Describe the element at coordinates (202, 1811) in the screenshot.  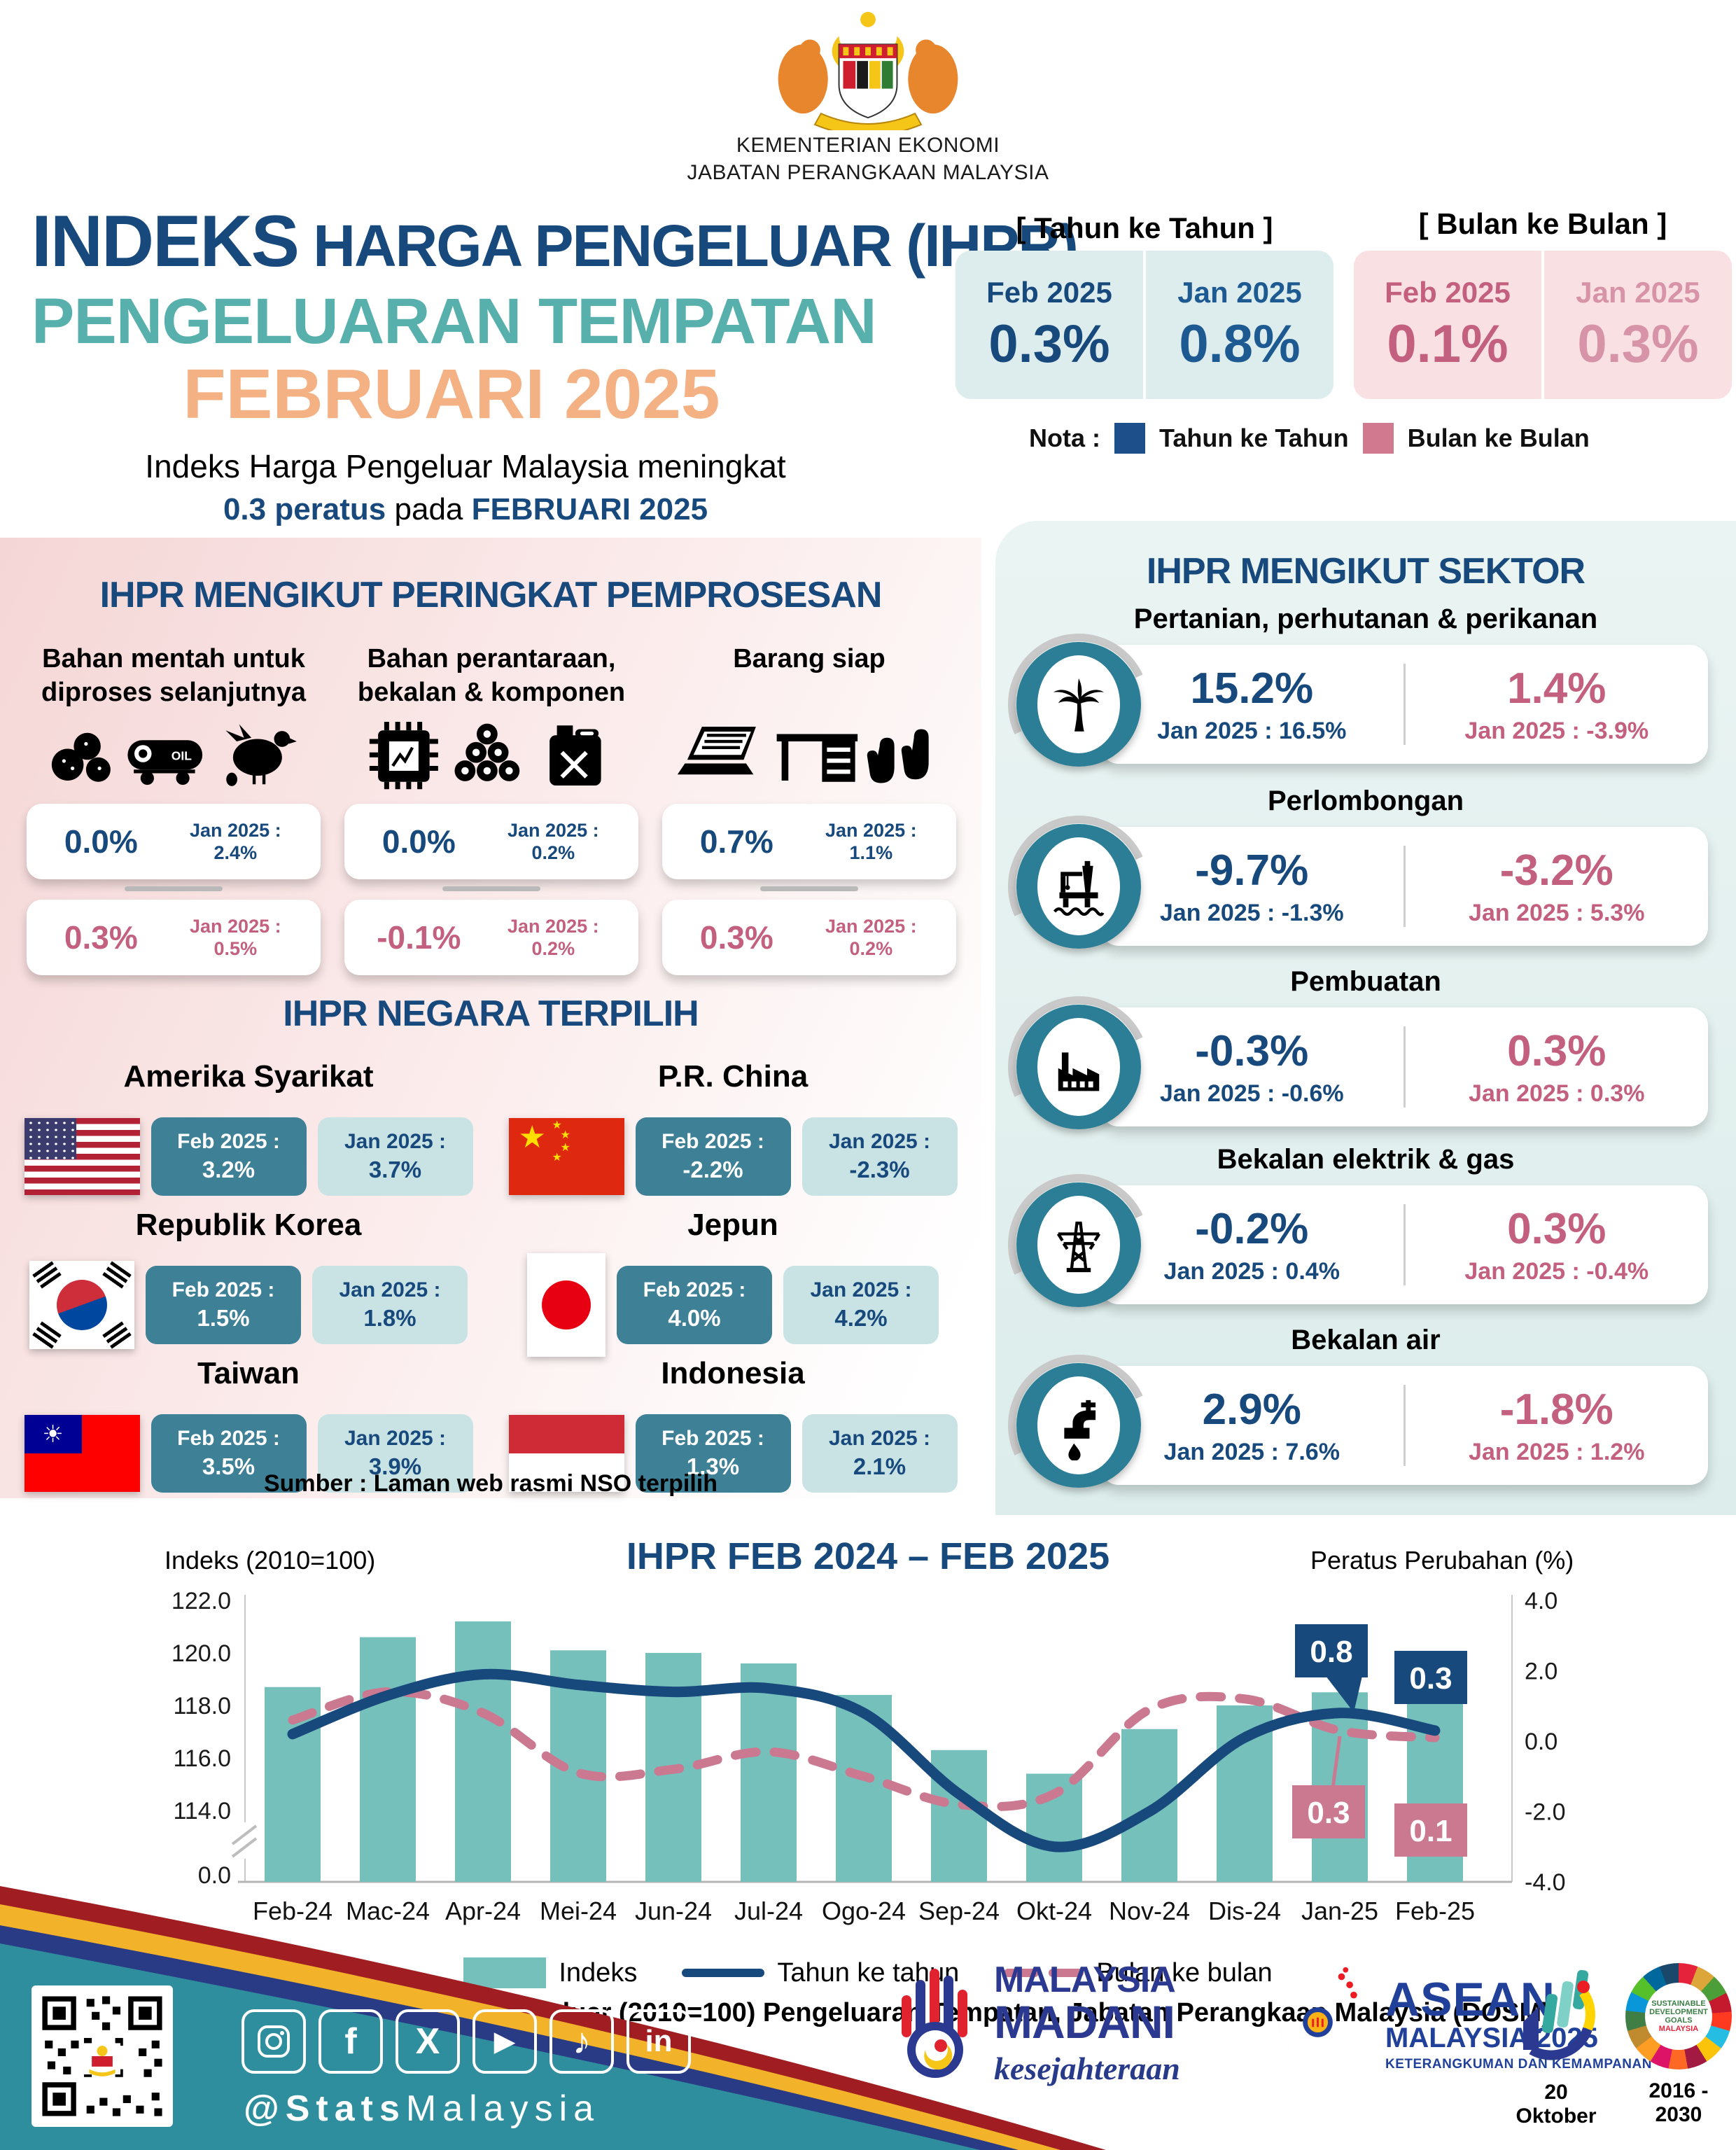
I see `svg-text: 114.0` at that location.